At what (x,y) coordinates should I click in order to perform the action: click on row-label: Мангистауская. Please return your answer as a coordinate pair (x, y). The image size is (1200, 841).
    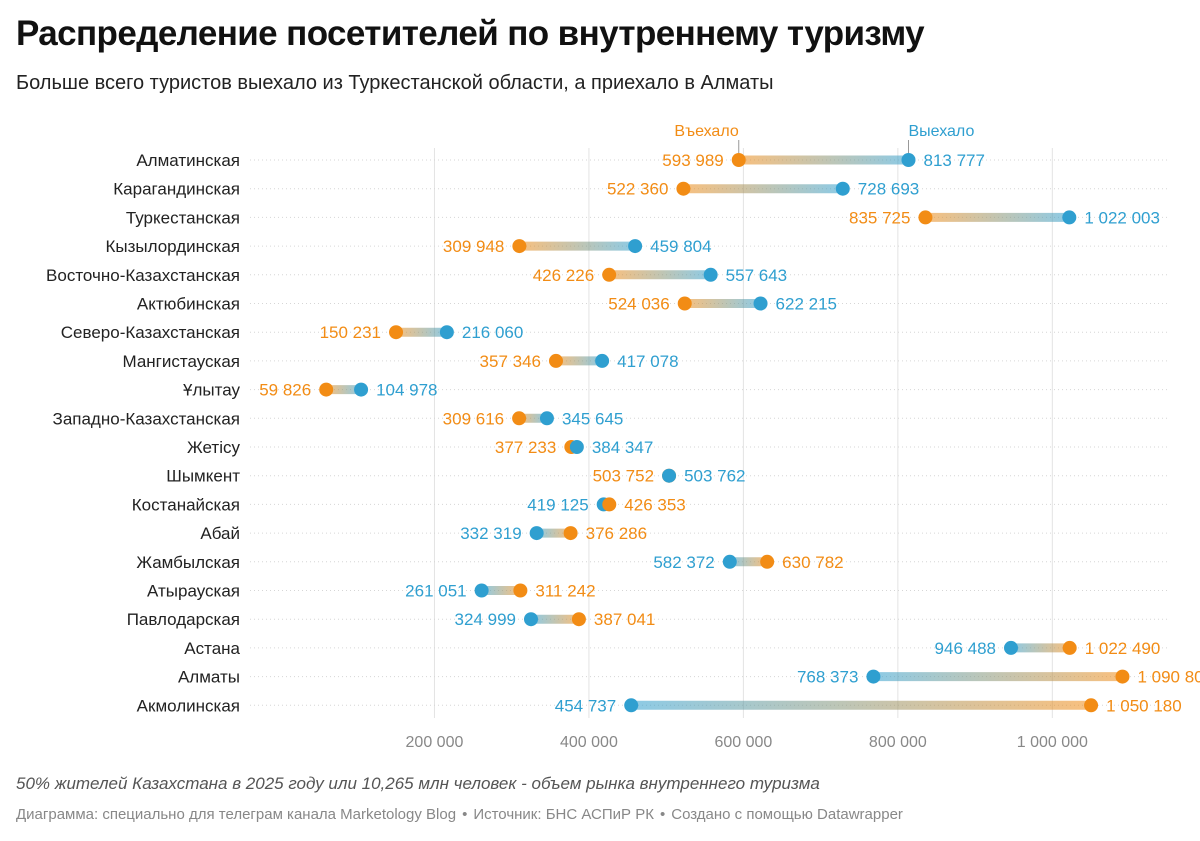
    Looking at the image, I should click on (181, 361).